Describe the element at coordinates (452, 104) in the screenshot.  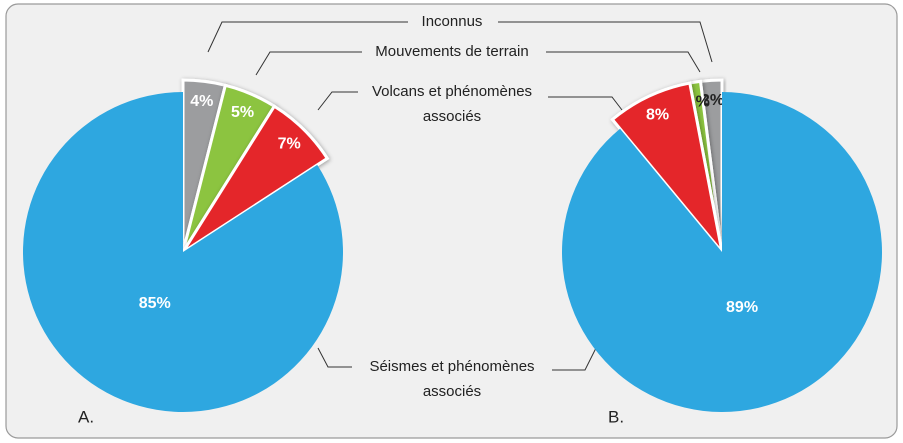
I see `category-label: Volcans et phénomènes associés` at that location.